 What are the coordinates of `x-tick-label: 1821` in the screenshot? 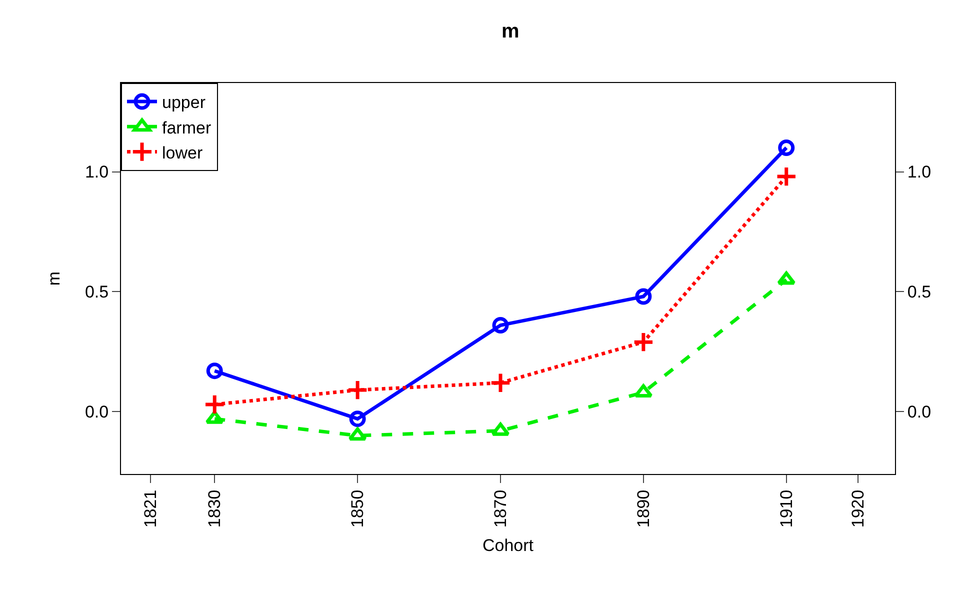 It's located at (150, 509).